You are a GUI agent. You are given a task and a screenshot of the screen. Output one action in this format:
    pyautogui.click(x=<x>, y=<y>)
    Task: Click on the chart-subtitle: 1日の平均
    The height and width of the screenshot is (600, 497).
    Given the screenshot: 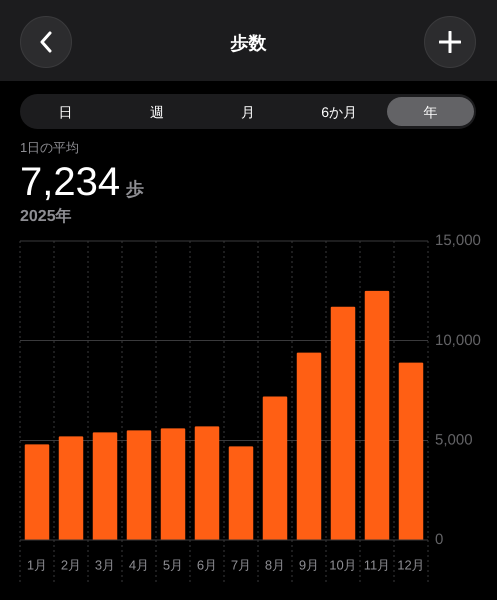 What is the action you would take?
    pyautogui.click(x=50, y=147)
    